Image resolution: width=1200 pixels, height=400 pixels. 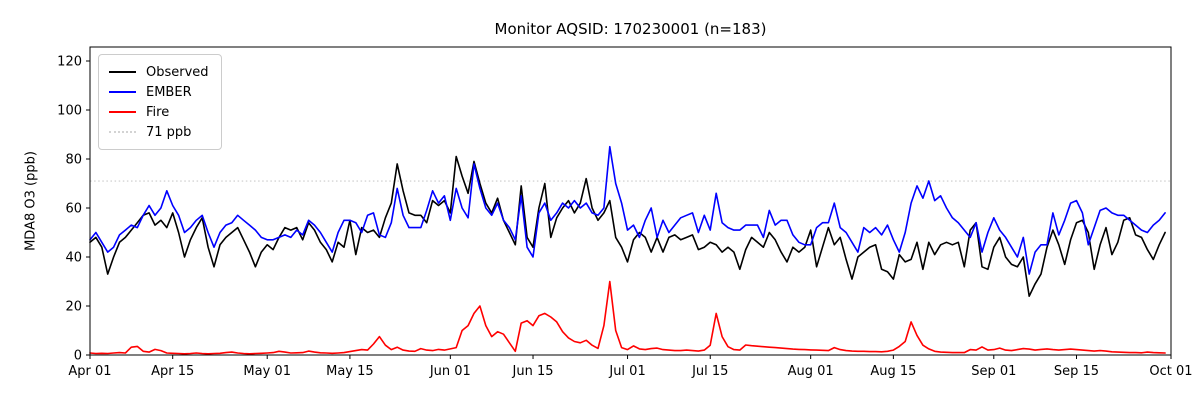 What do you see at coordinates (69, 62) in the screenshot?
I see `y-tick-label: 120` at bounding box center [69, 62].